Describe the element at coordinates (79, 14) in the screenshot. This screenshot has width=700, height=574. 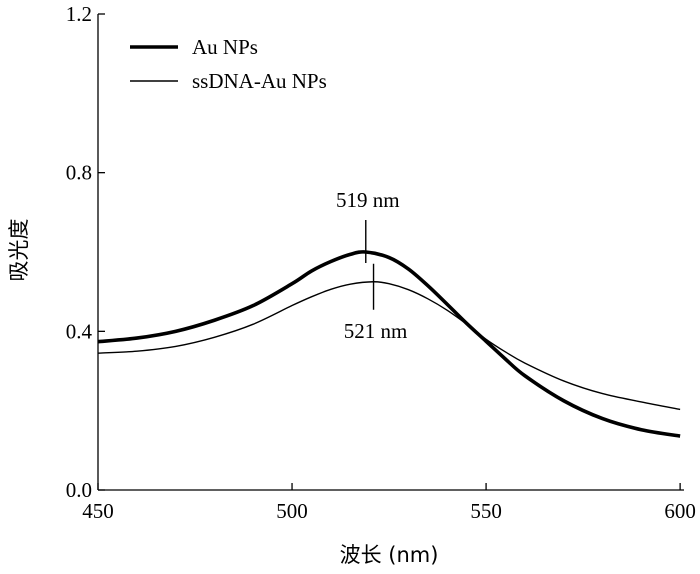
I see `y-tick-label: 1.2` at that location.